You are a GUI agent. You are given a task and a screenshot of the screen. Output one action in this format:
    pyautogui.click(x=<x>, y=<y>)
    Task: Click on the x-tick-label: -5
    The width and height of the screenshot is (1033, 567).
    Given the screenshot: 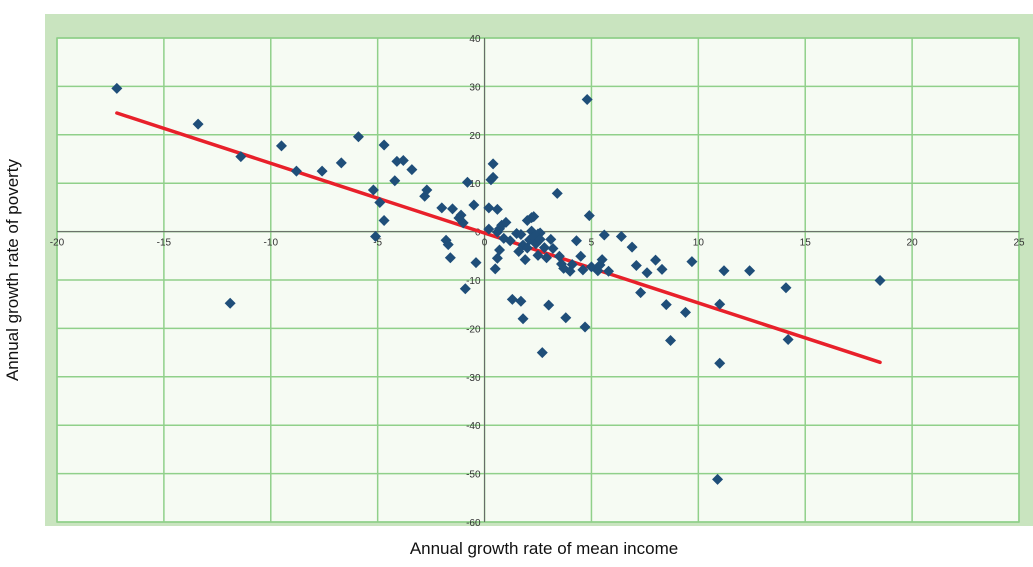 What is the action you would take?
    pyautogui.click(x=377, y=243)
    